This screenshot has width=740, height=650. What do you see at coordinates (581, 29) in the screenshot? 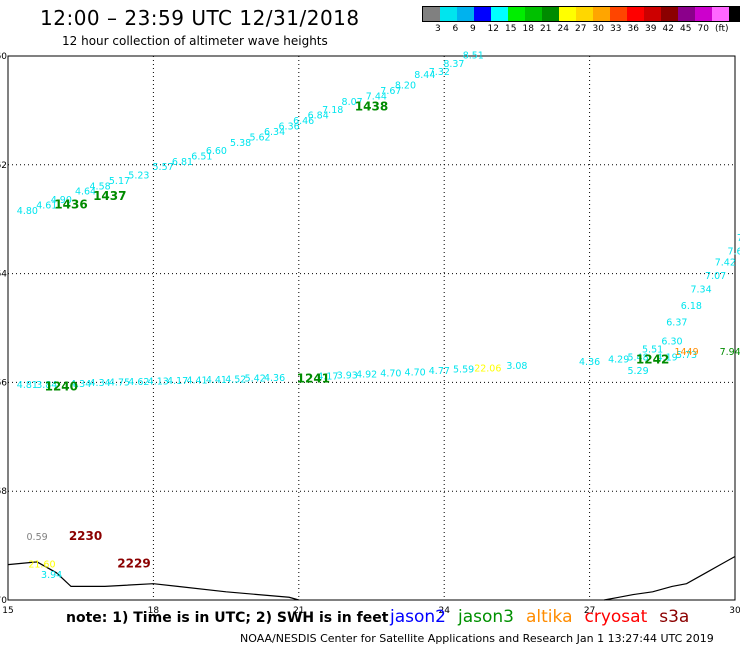
I see `legend-tick-labels: 3 6 9 12 15 18 21 24 27 30 33 36 39 42 45 70 (ft)` at bounding box center [581, 29].